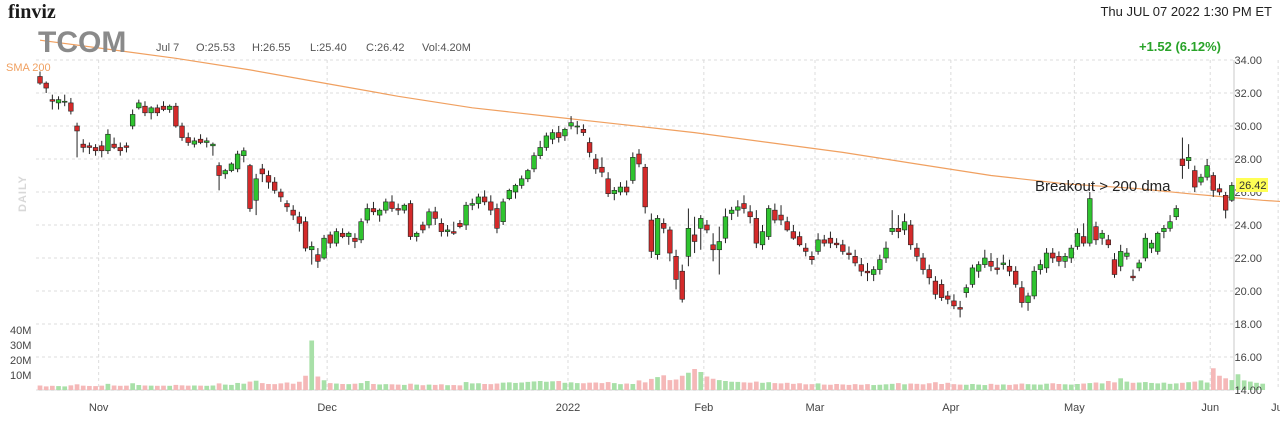  What do you see at coordinates (815, 408) in the screenshot?
I see `month-tick-label: Mar` at bounding box center [815, 408].